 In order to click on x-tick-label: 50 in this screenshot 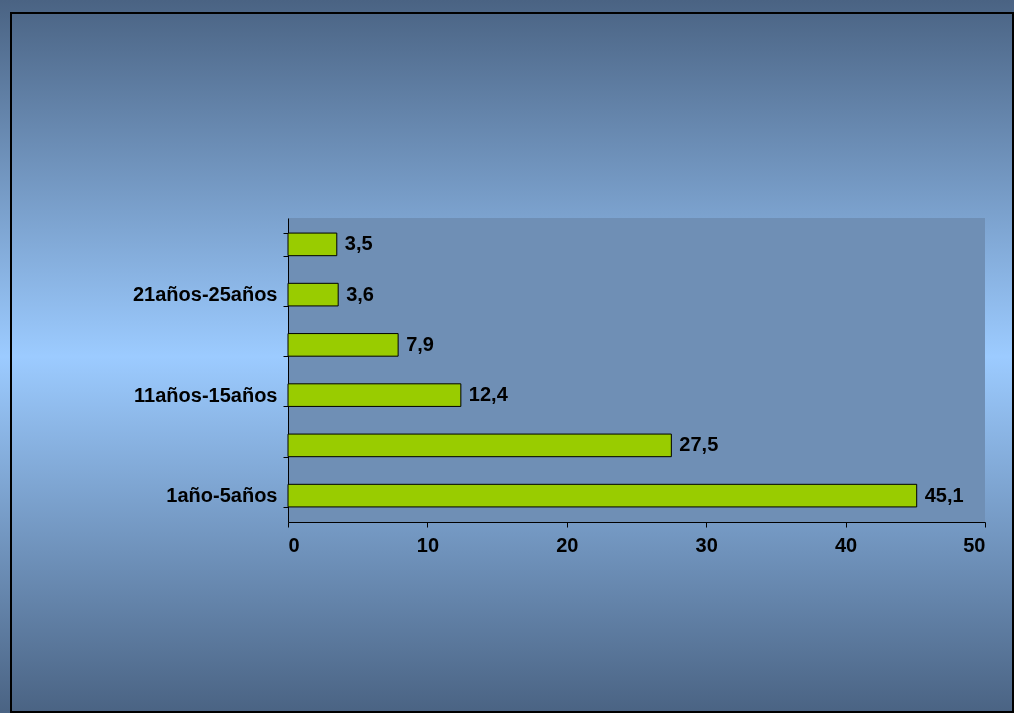, I will do `click(974, 544)`.